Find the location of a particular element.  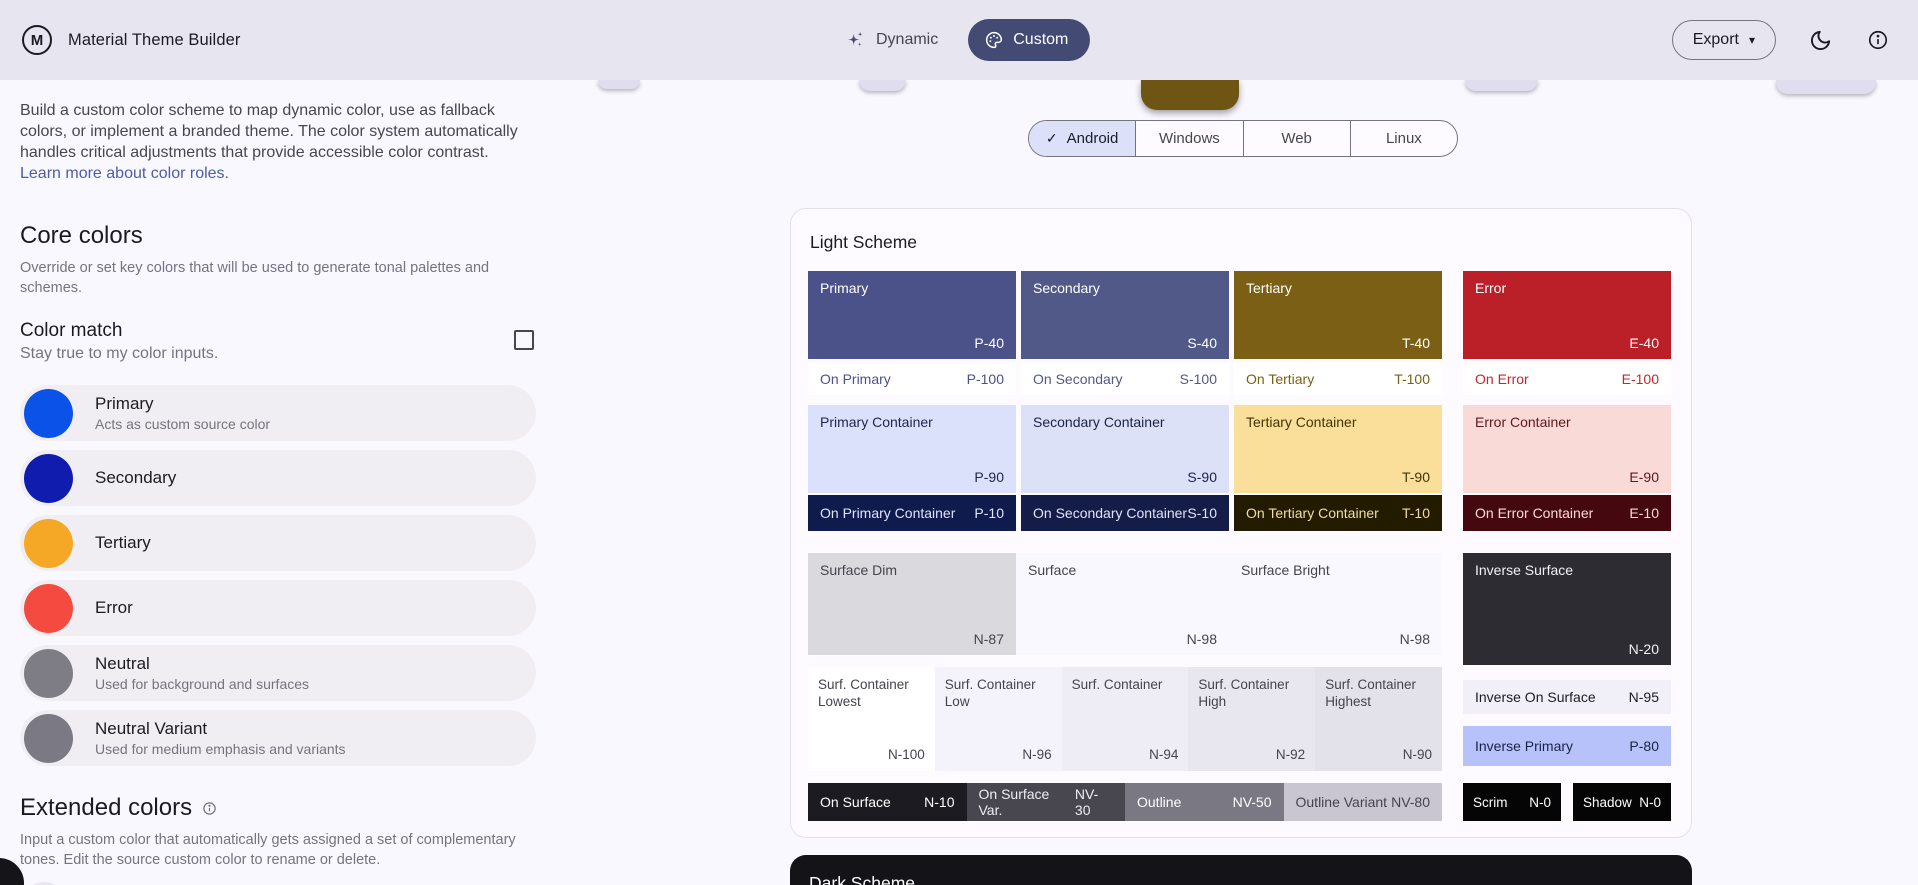

cell-tone: N-100 is located at coordinates (906, 754).